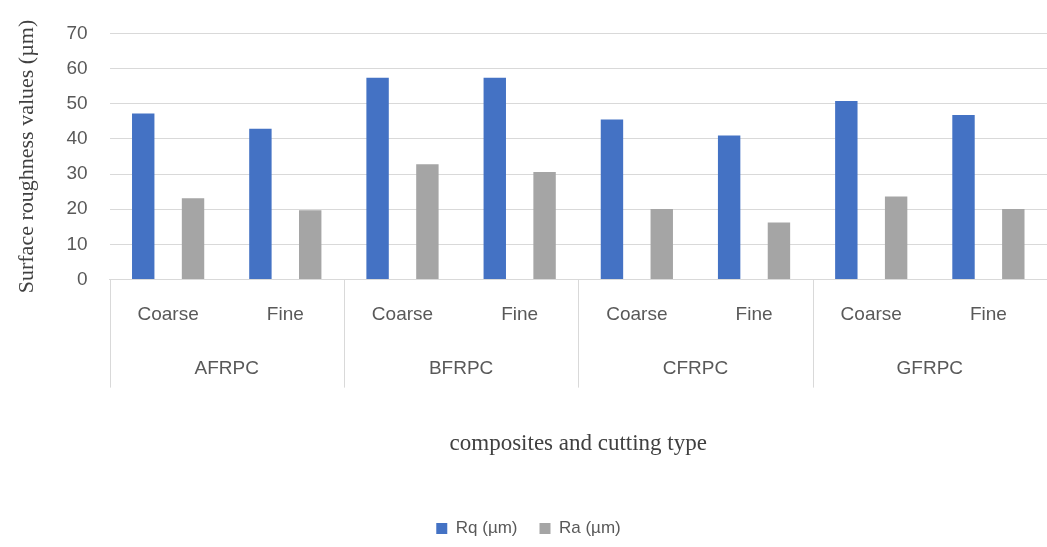 Image resolution: width=1047 pixels, height=547 pixels. What do you see at coordinates (461, 367) in the screenshot?
I see `text: BFRPC` at bounding box center [461, 367].